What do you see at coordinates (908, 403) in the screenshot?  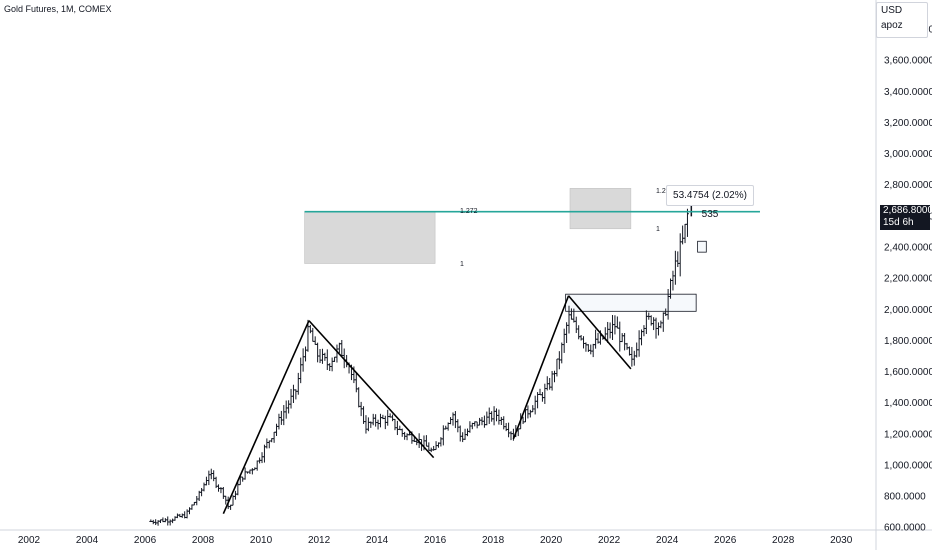 I see `y-tick-label: 1,400.0000` at bounding box center [908, 403].